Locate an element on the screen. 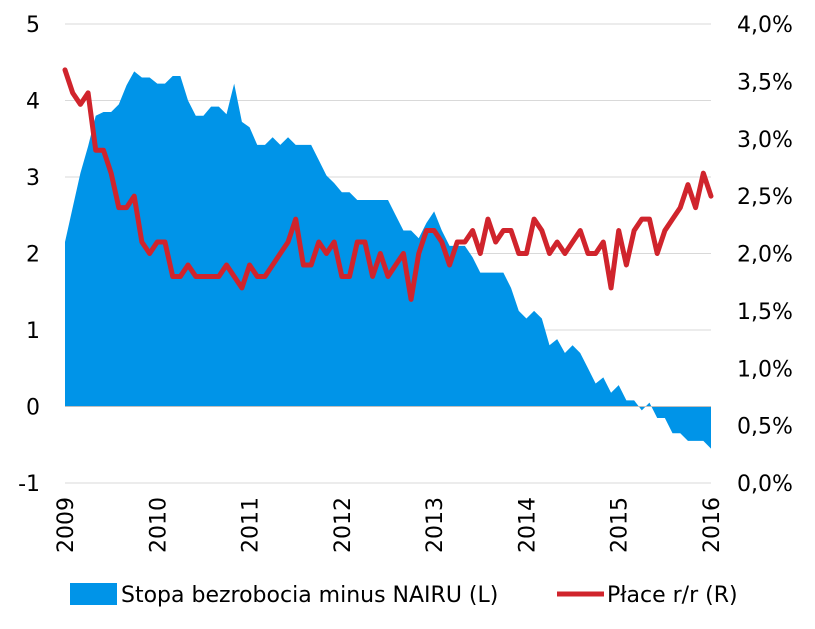 Image resolution: width=815 pixels, height=629 pixels. right-axis-ticks: 0,0% 0,5% 1,0% 1,5% 2,0% 2,5% 3,0% 3,5% 4,0% is located at coordinates (765, 255).